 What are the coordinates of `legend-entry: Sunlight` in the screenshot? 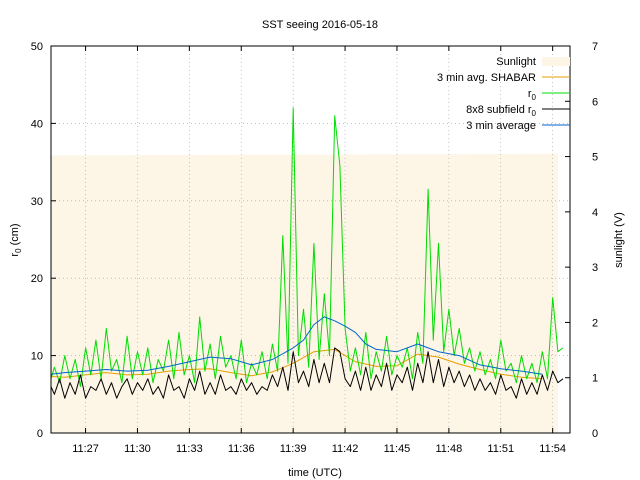 It's located at (533, 62).